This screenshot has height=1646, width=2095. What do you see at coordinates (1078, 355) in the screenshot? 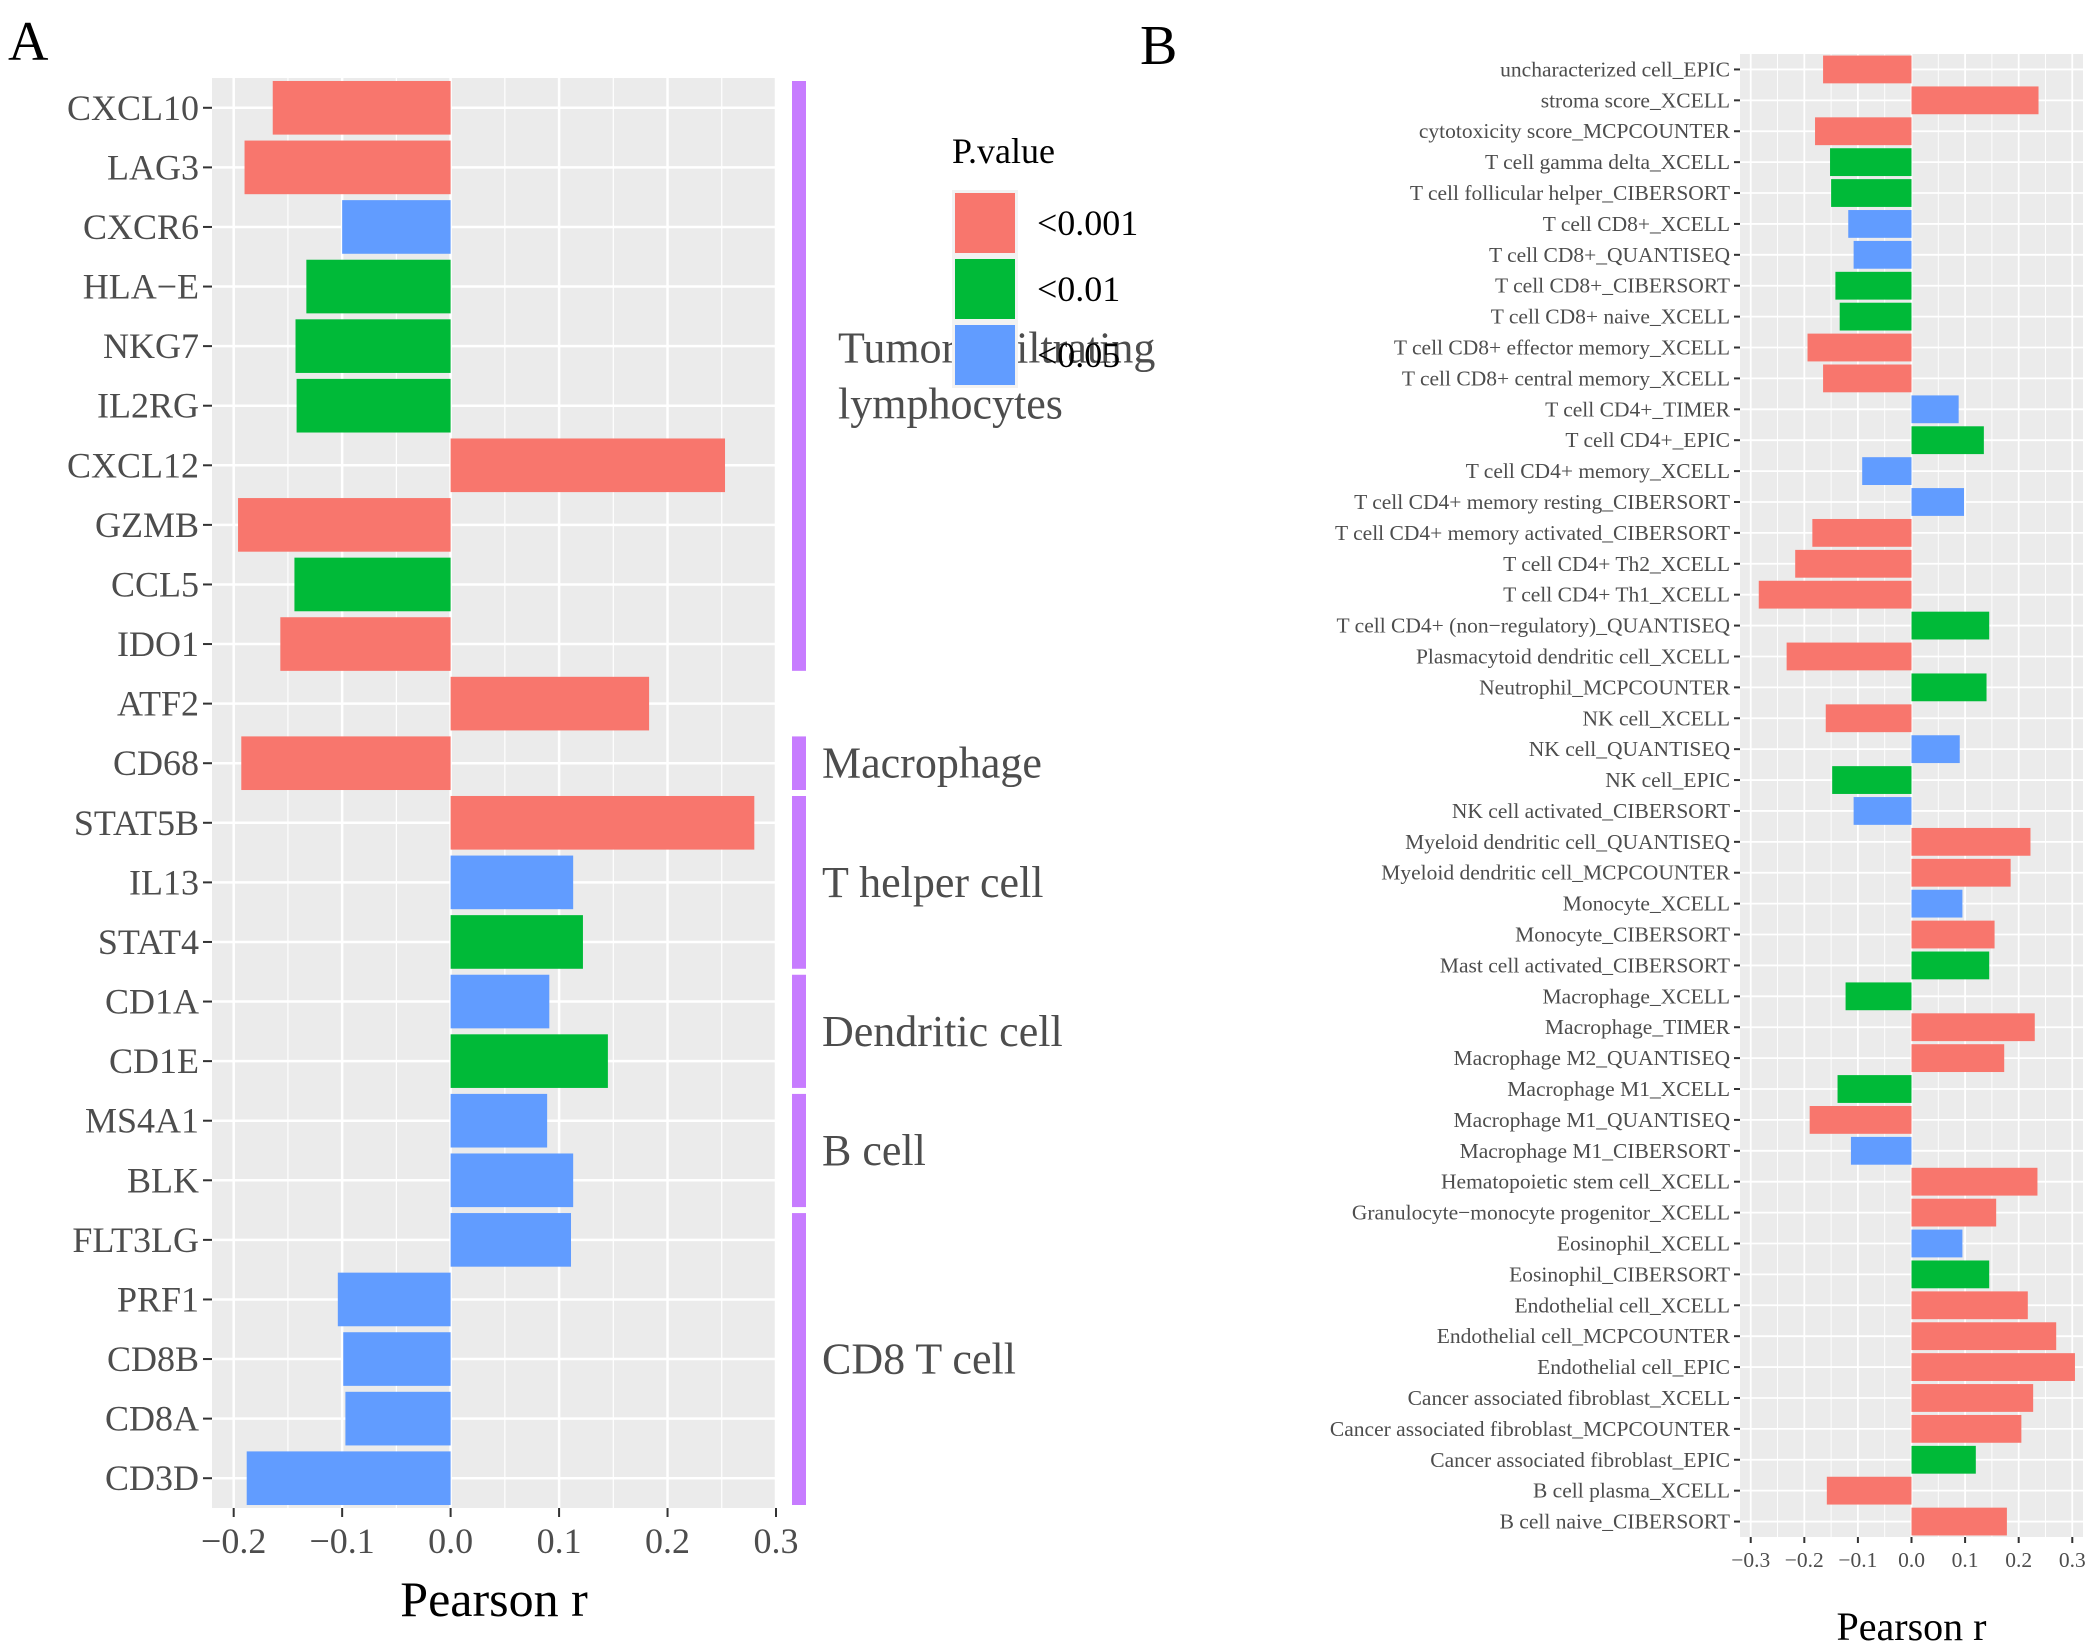
I see `legend-item-label: <0.05` at bounding box center [1078, 355].